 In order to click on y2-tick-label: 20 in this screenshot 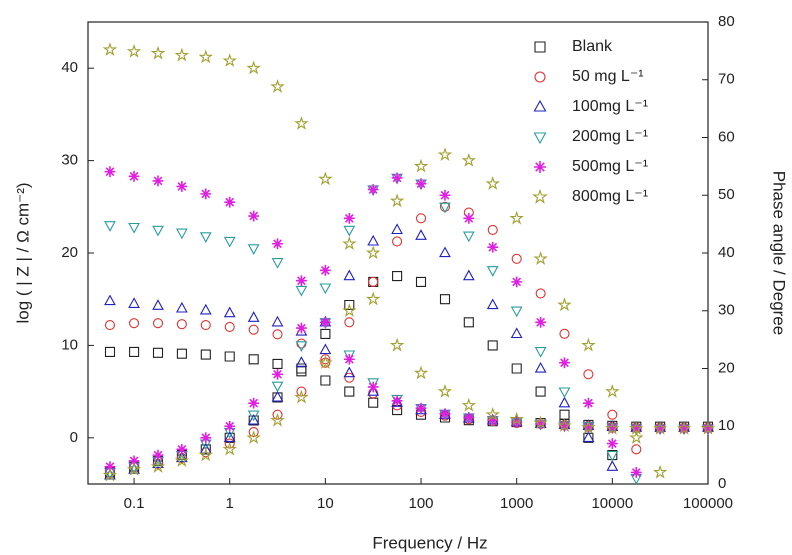, I will do `click(726, 367)`.